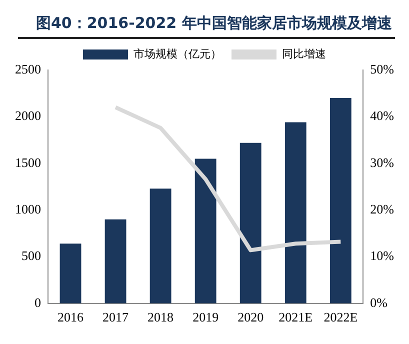 The width and height of the screenshot is (409, 344). Describe the element at coordinates (161, 317) in the screenshot. I see `x-tick-label: 2018` at that location.